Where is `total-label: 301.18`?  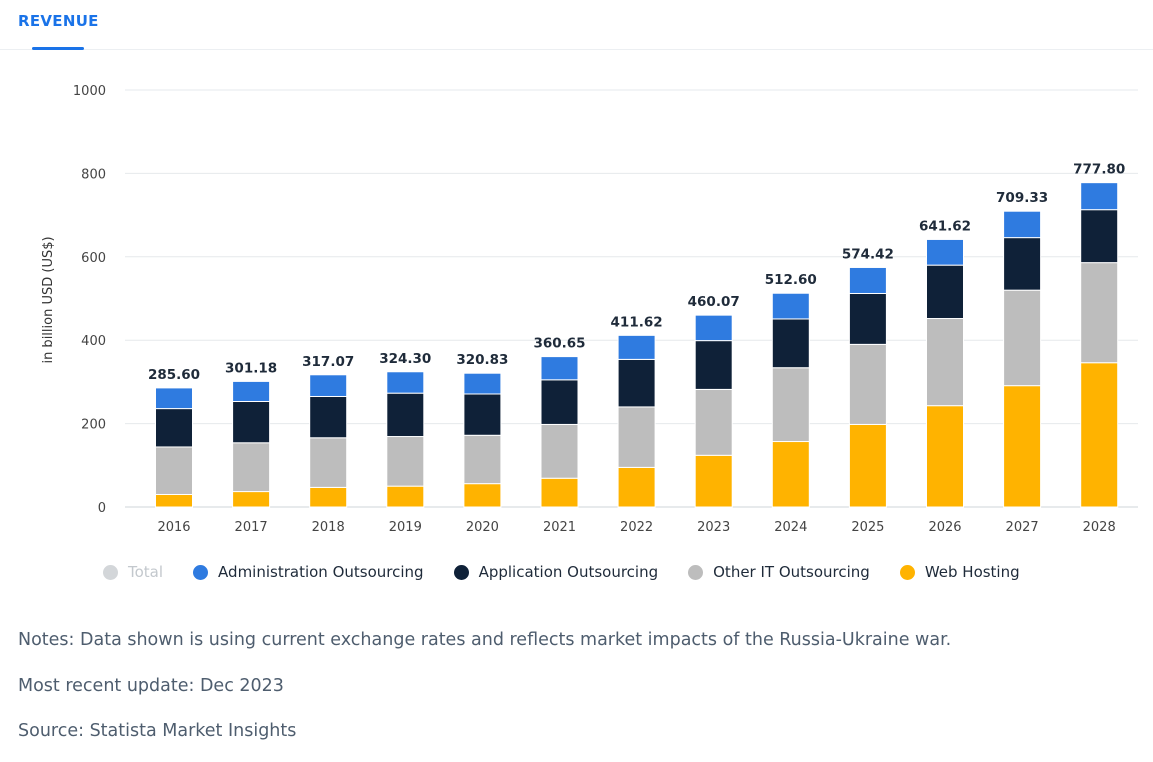 total-label: 301.18 is located at coordinates (251, 368).